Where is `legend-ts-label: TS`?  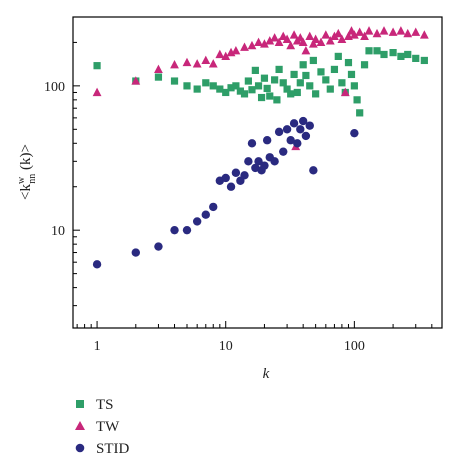 legend-ts-label: TS is located at coordinates (105, 405).